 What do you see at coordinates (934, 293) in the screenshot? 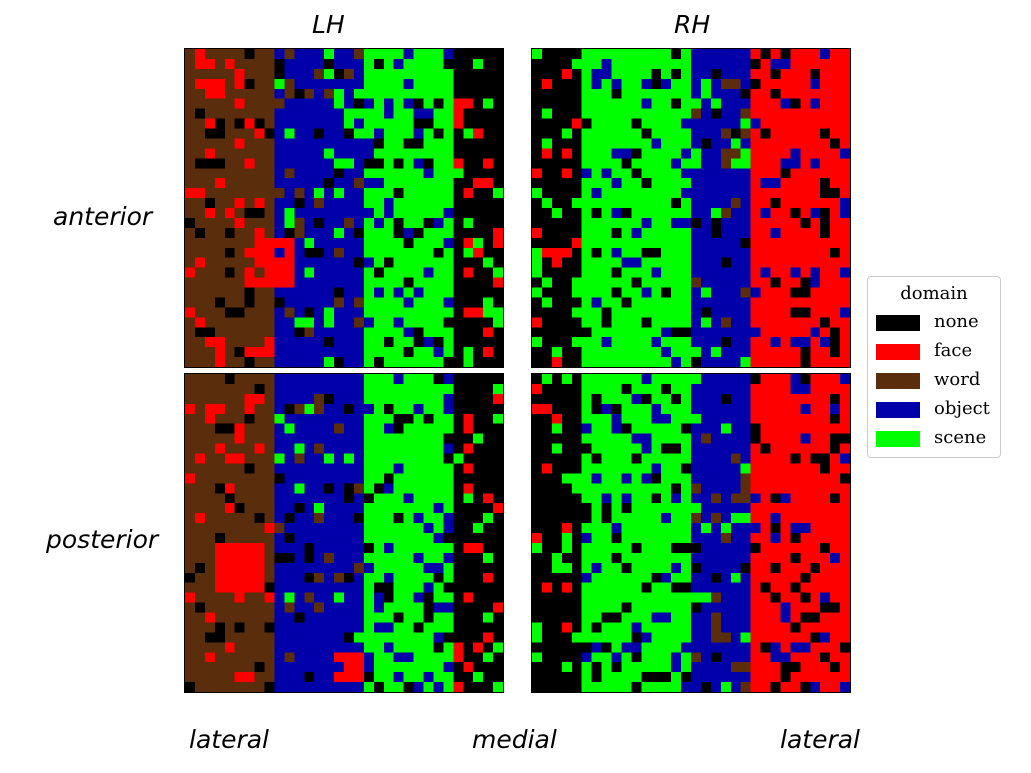
I see `legend-title: domain` at bounding box center [934, 293].